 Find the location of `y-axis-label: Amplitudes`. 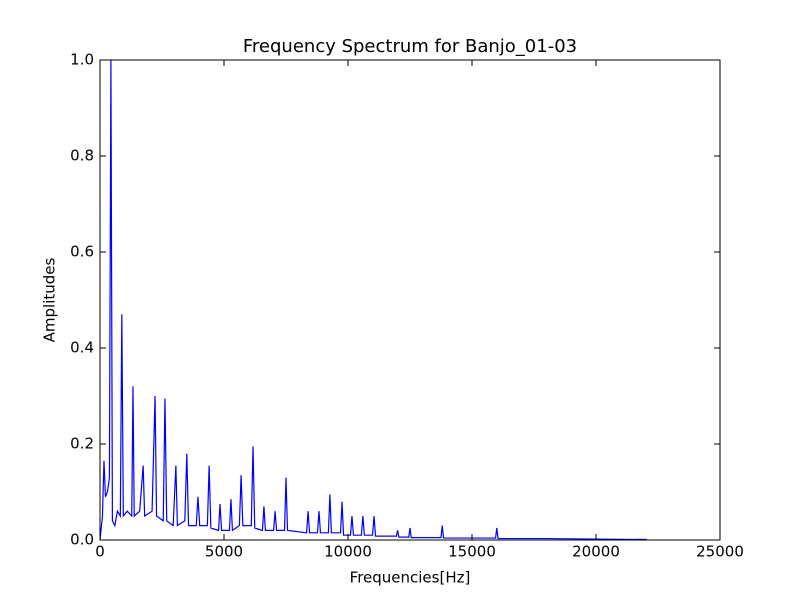

y-axis-label: Amplitudes is located at coordinates (50, 299).